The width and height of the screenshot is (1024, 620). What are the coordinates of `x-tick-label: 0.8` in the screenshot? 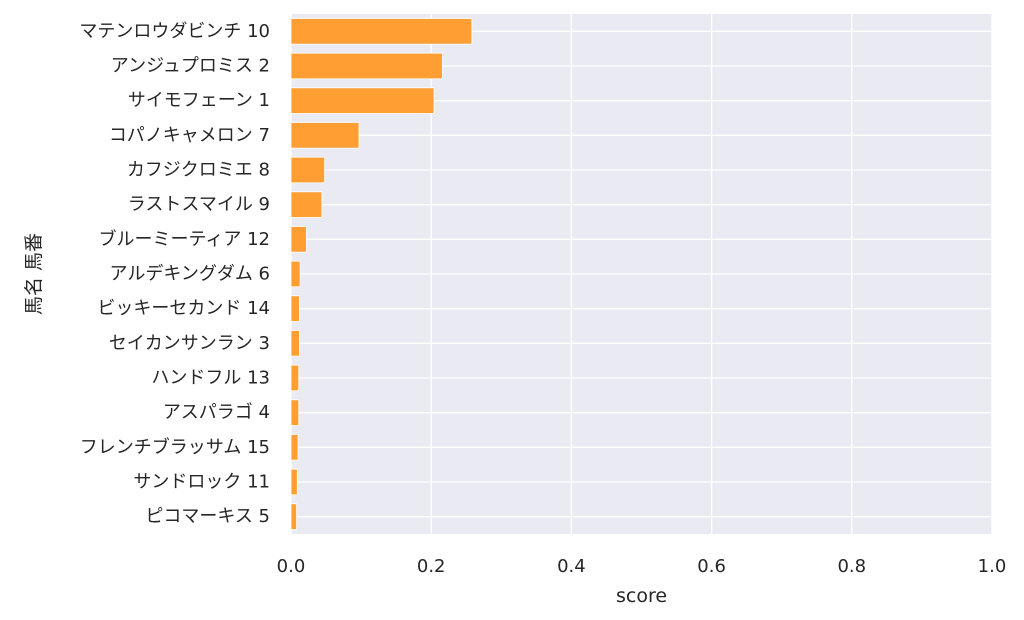 It's located at (851, 566).